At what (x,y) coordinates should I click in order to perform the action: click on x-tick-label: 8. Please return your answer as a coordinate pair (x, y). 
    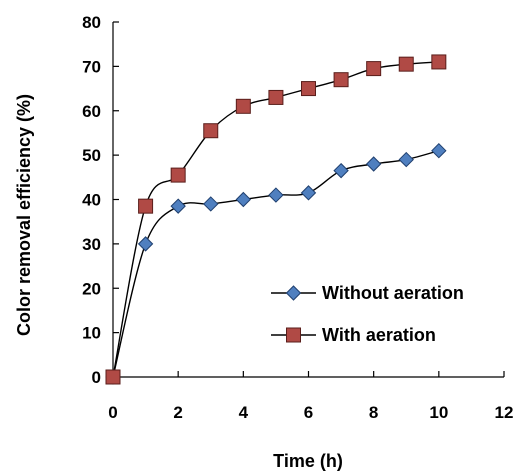
    Looking at the image, I should click on (373, 412).